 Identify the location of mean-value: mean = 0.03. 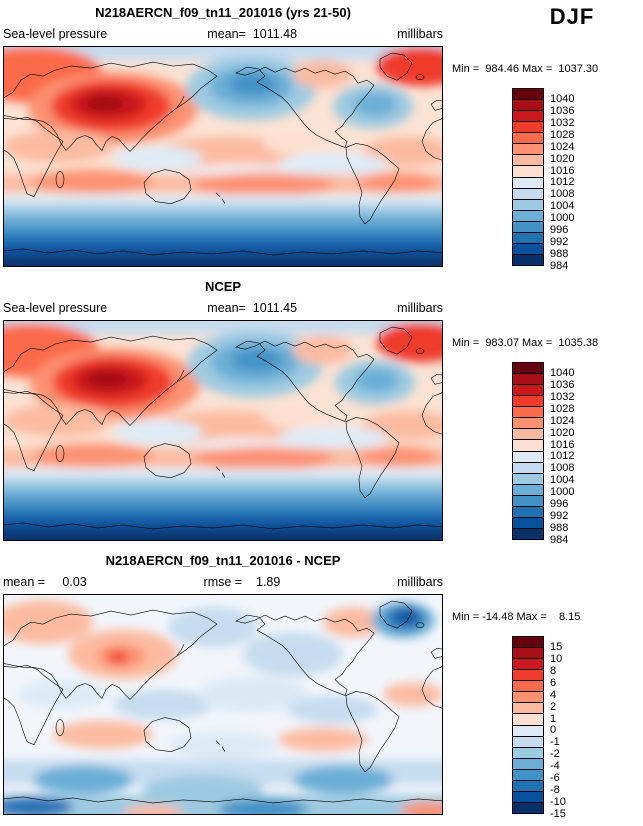
(45, 582).